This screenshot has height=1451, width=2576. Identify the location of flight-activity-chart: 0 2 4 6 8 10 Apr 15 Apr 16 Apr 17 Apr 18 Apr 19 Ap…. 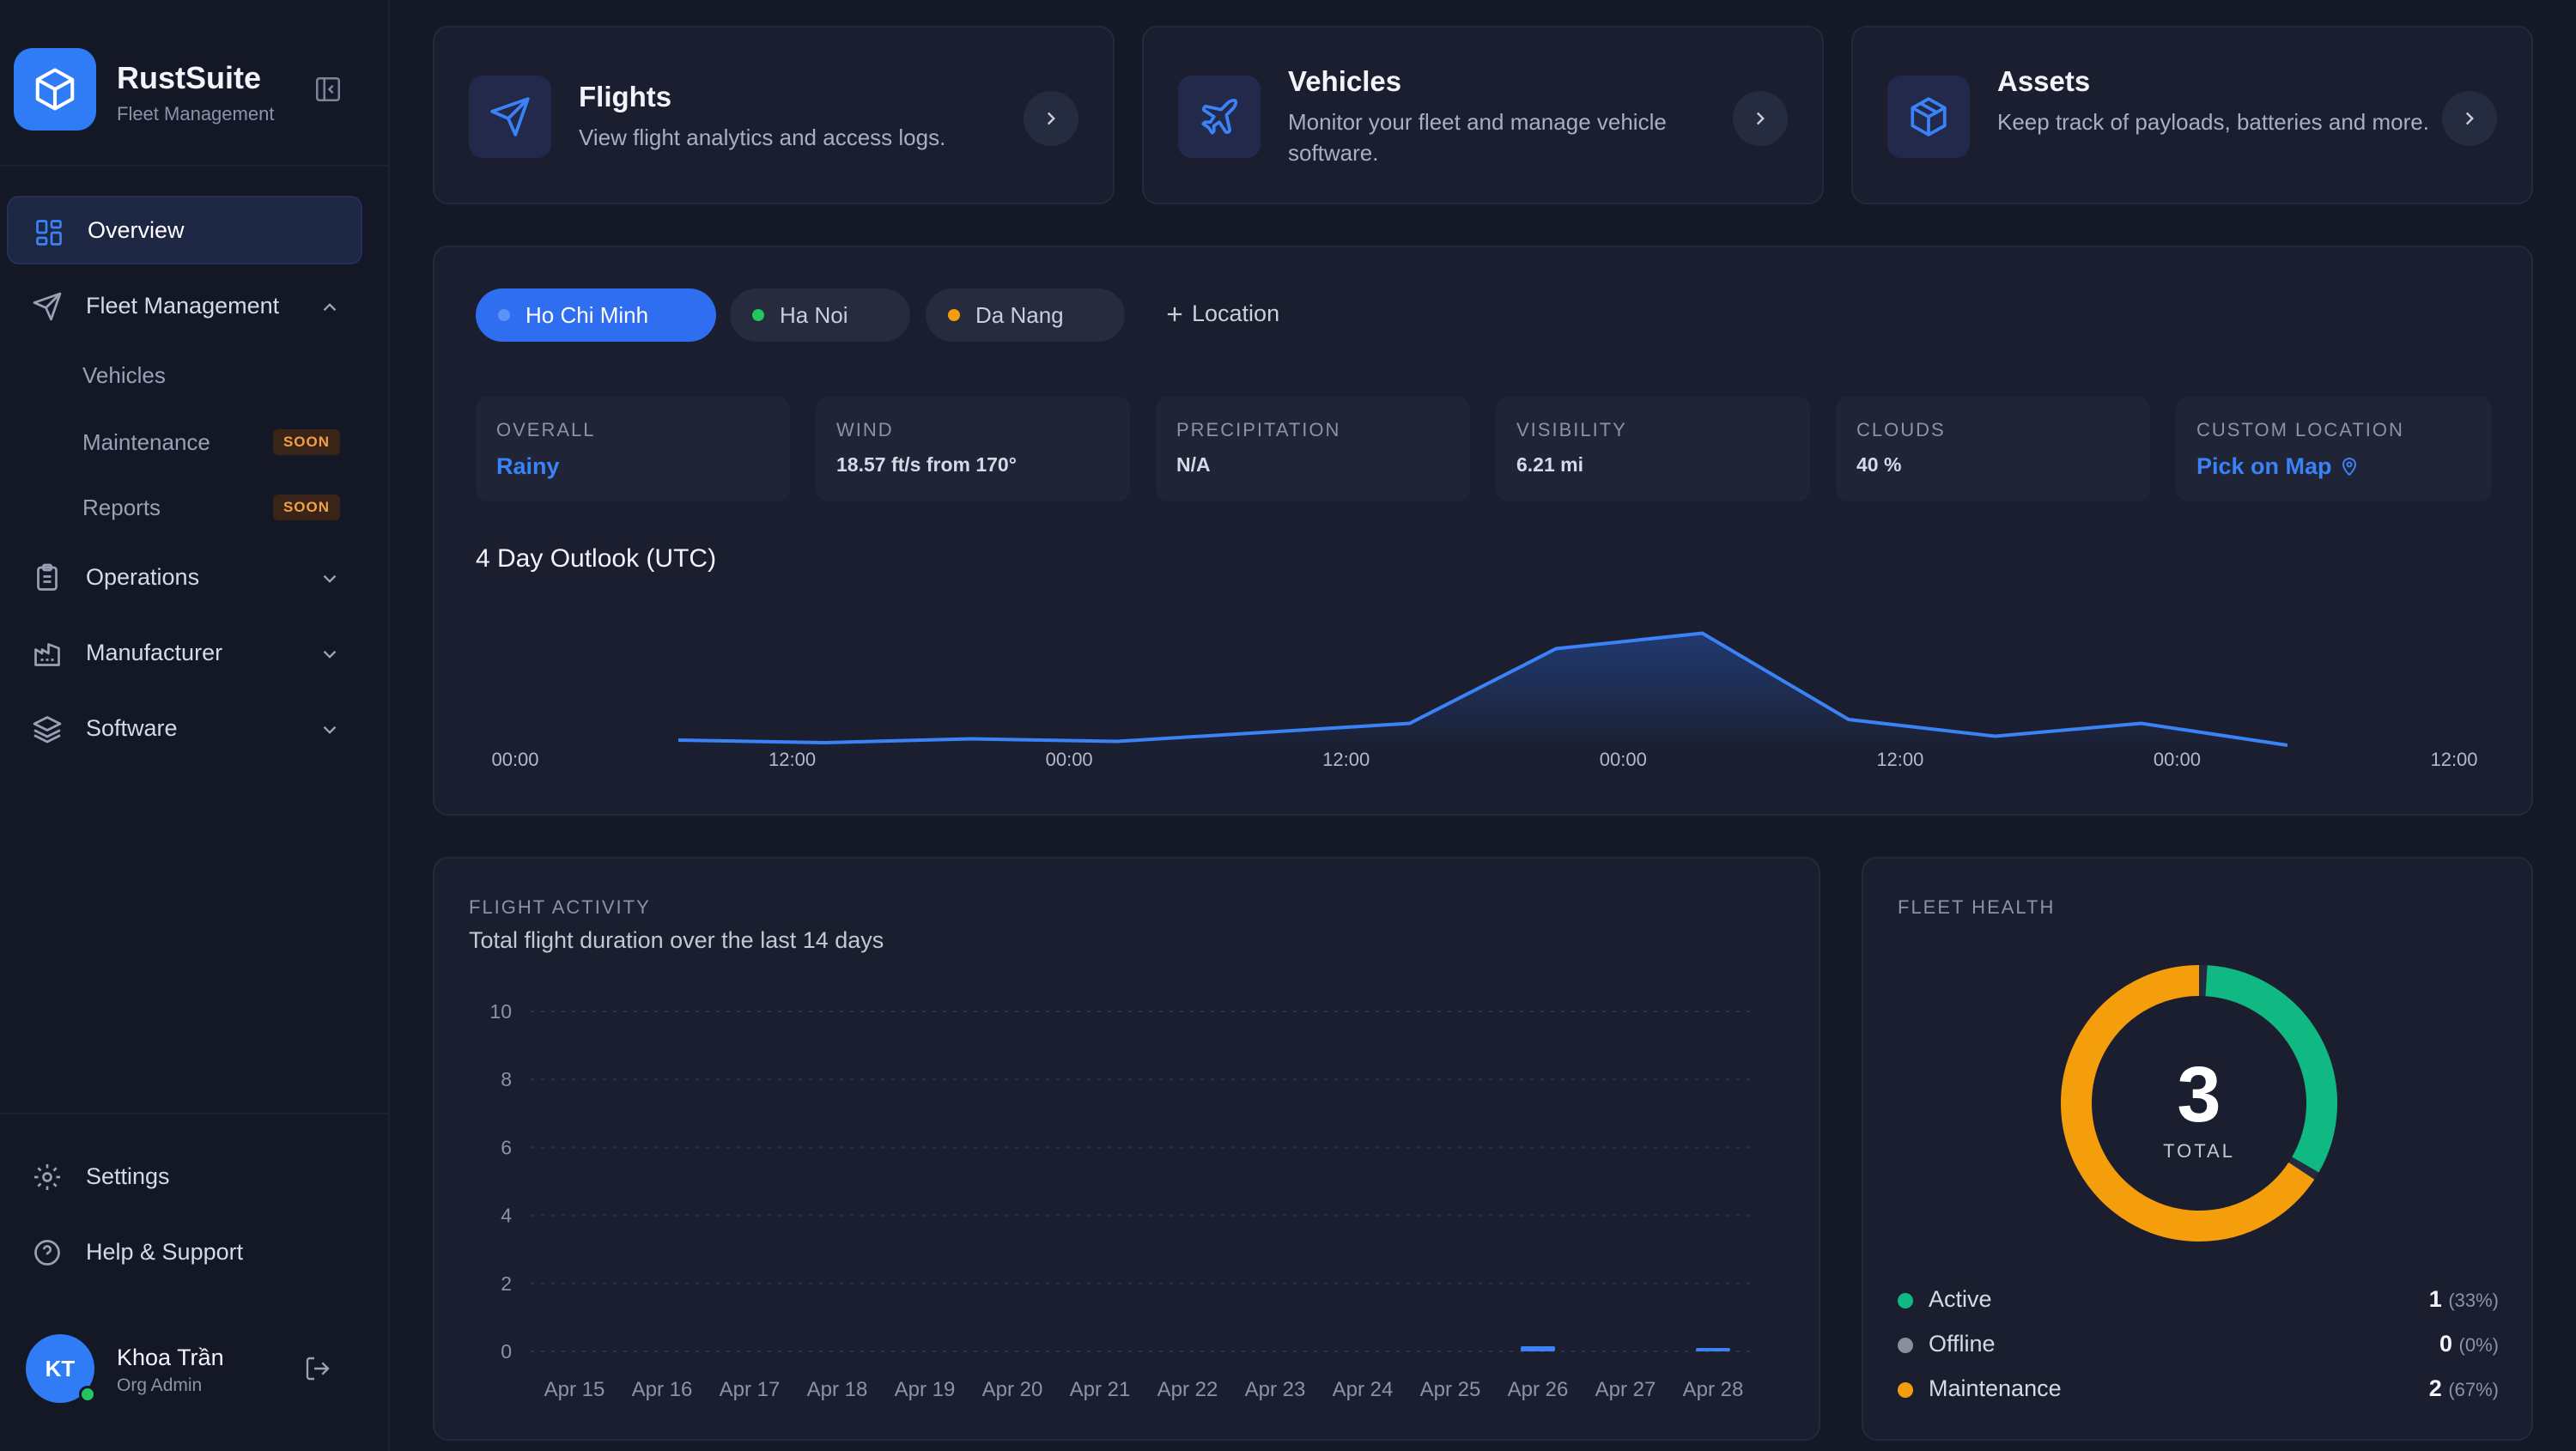
(1123, 1201).